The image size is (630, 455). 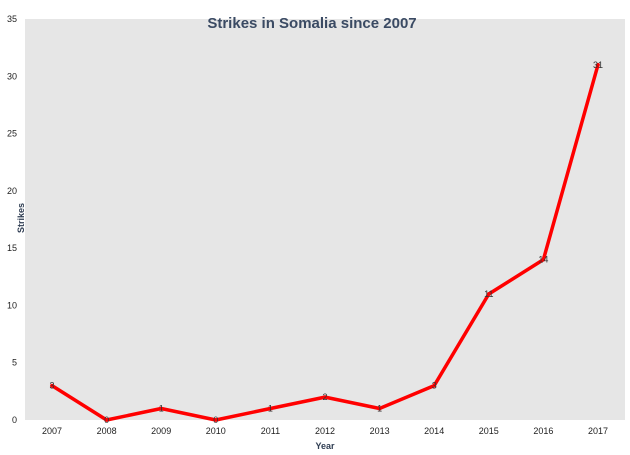 What do you see at coordinates (489, 431) in the screenshot?
I see `x-tick-label: 2015` at bounding box center [489, 431].